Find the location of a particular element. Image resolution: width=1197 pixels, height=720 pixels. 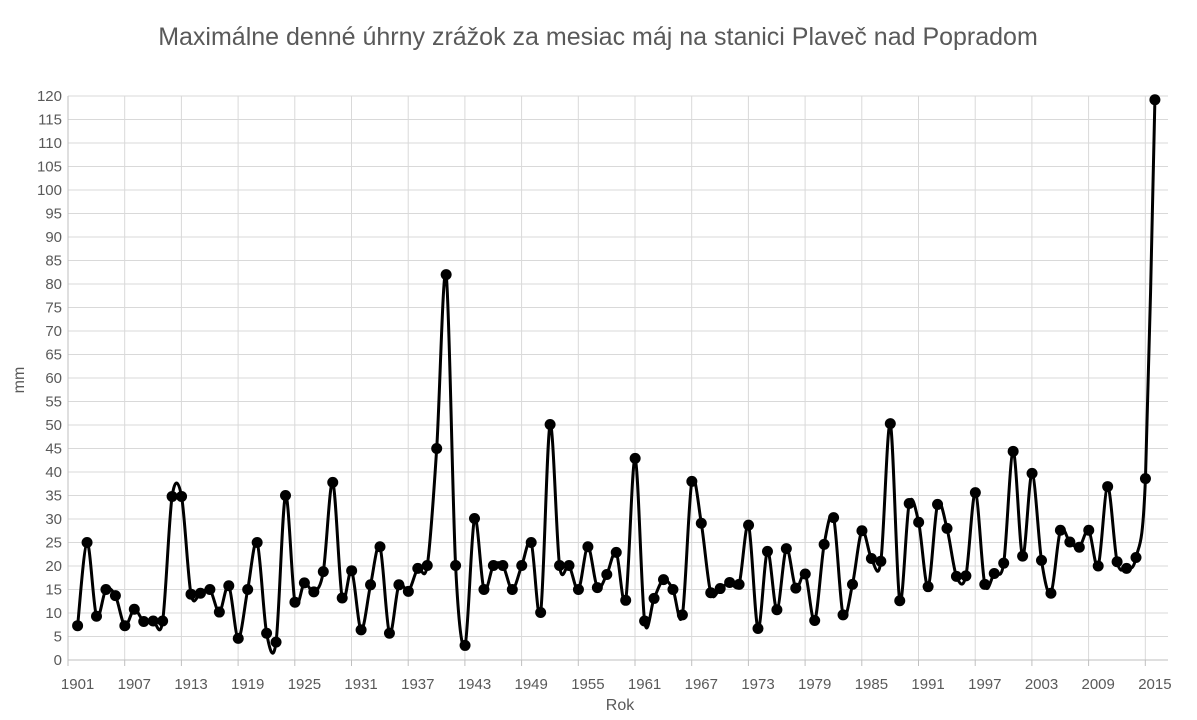

x-tick-label: 1955 is located at coordinates (587, 684).